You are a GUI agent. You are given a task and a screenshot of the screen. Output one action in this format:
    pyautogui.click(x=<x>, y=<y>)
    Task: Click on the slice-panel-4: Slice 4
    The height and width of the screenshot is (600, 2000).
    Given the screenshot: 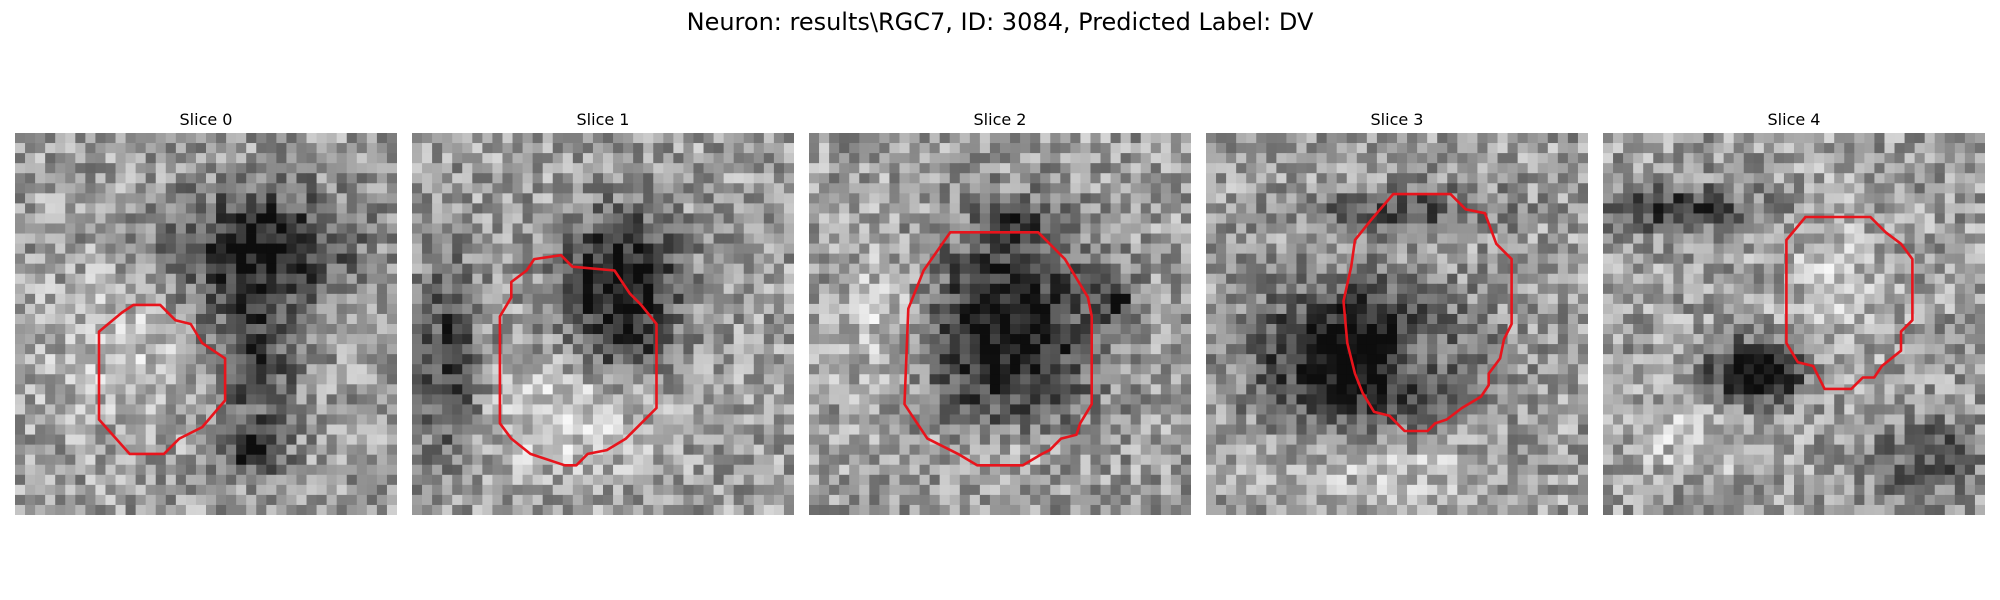 What is the action you would take?
    pyautogui.click(x=1794, y=311)
    